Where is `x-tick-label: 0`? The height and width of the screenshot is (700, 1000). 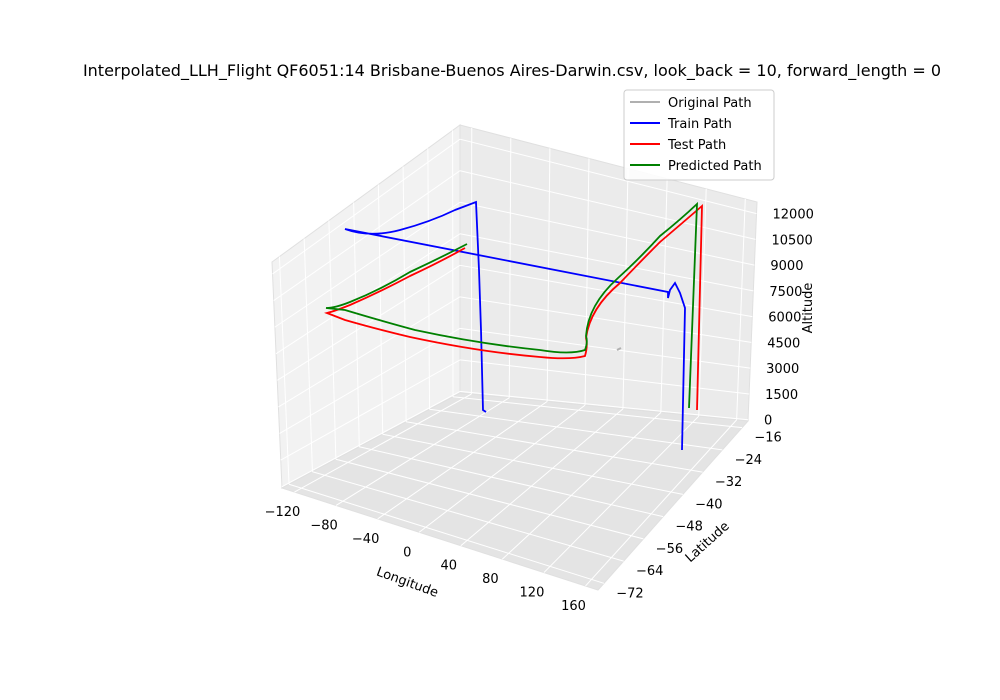
x-tick-label: 0 is located at coordinates (407, 552).